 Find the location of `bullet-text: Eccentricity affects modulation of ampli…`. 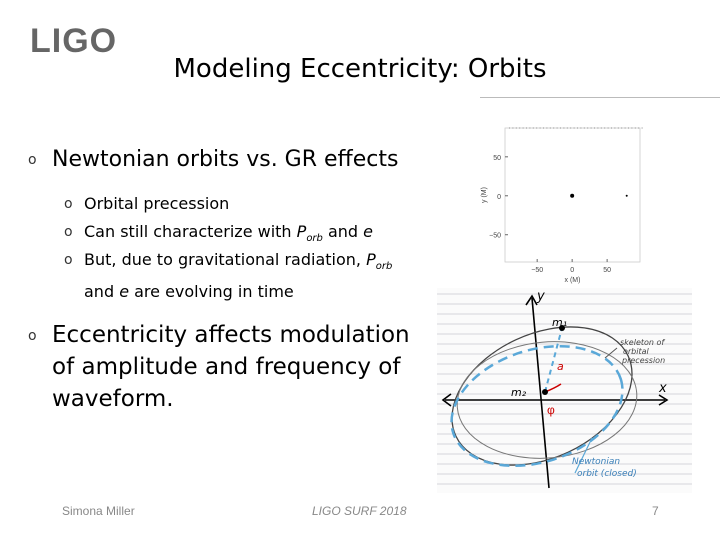

bullet-text: Eccentricity affects modulation of ampli… is located at coordinates (231, 367).